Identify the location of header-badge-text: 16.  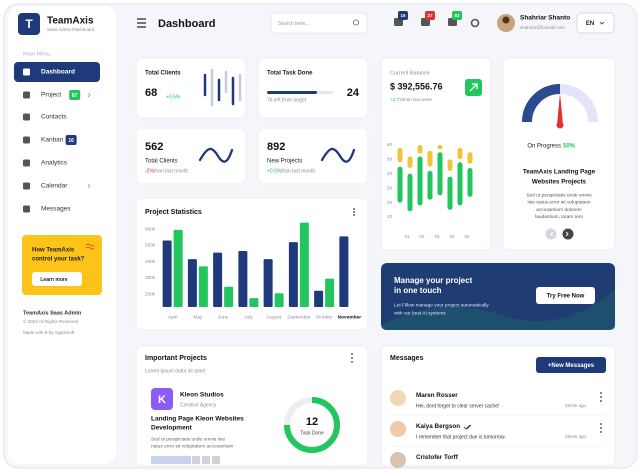
(403, 15).